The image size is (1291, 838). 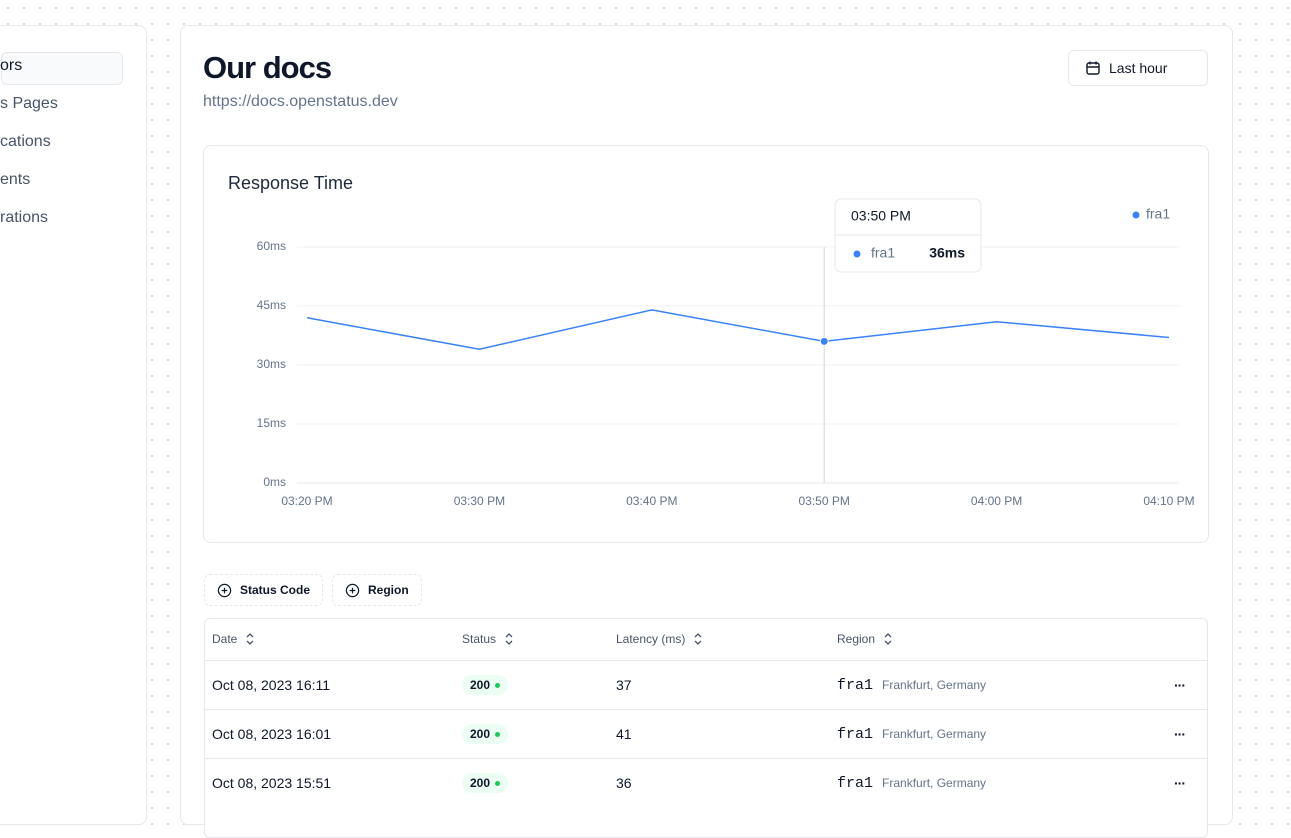 What do you see at coordinates (73, 425) in the screenshot?
I see `sidebar` at bounding box center [73, 425].